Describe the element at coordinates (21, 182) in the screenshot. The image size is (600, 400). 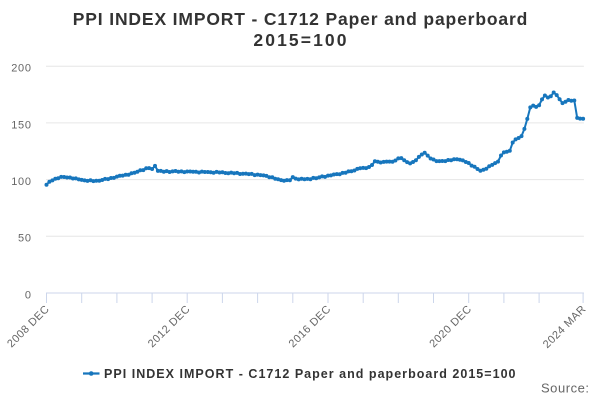
I see `svg-text: 100` at that location.